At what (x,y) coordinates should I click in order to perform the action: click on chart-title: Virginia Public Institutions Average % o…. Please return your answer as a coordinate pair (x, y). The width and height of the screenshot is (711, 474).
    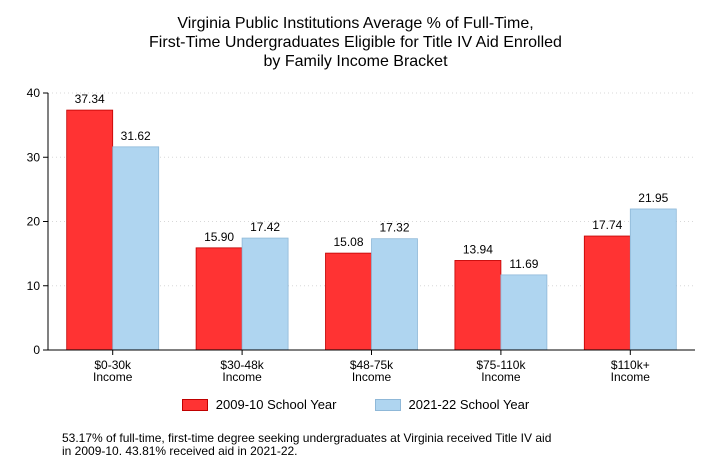
    Looking at the image, I should click on (355, 42).